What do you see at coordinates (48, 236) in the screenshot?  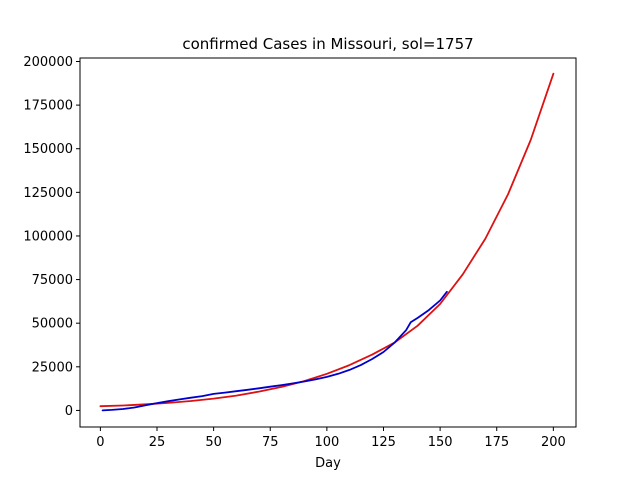 I see `y-tick-label: 100000` at bounding box center [48, 236].